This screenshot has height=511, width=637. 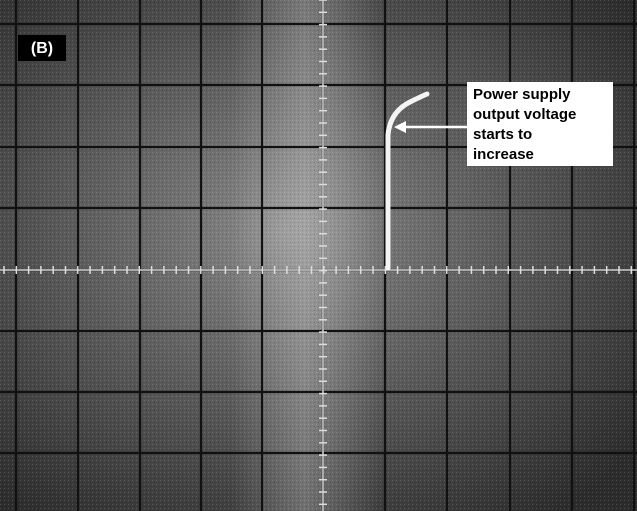 What do you see at coordinates (407, 181) in the screenshot?
I see `trace` at bounding box center [407, 181].